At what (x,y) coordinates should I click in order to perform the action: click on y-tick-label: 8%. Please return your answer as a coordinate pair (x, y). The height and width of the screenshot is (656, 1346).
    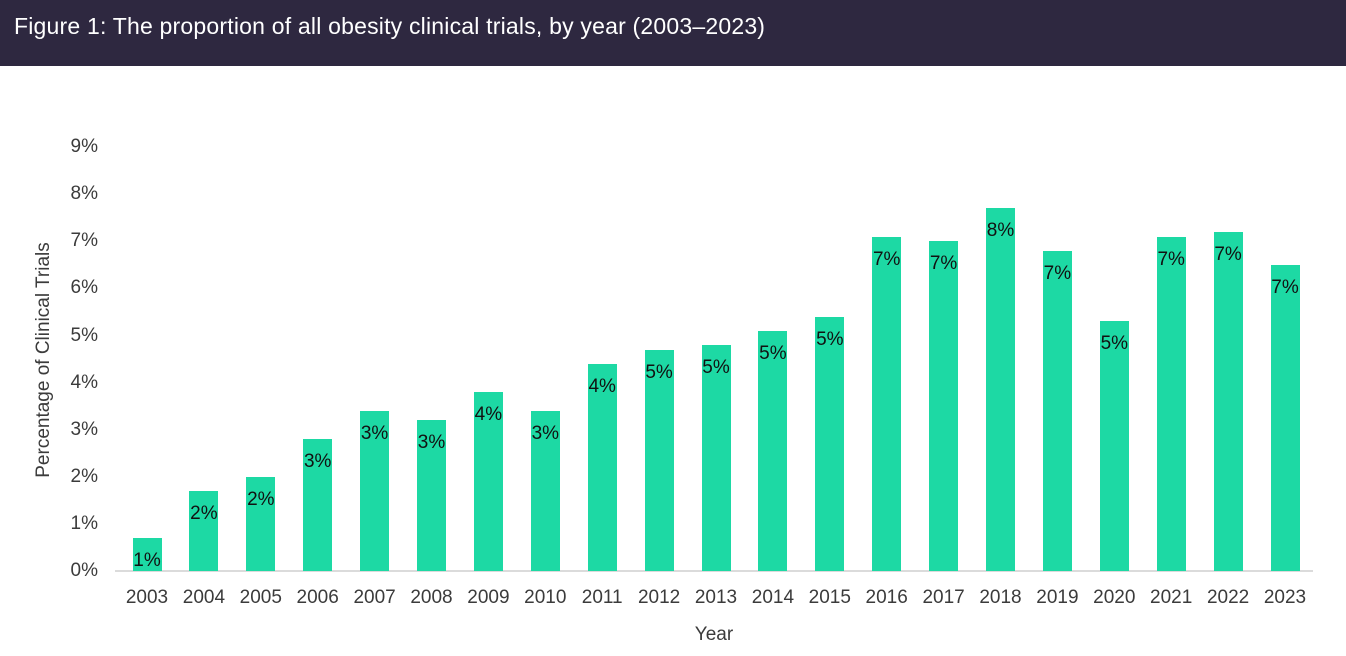
    Looking at the image, I should click on (84, 194).